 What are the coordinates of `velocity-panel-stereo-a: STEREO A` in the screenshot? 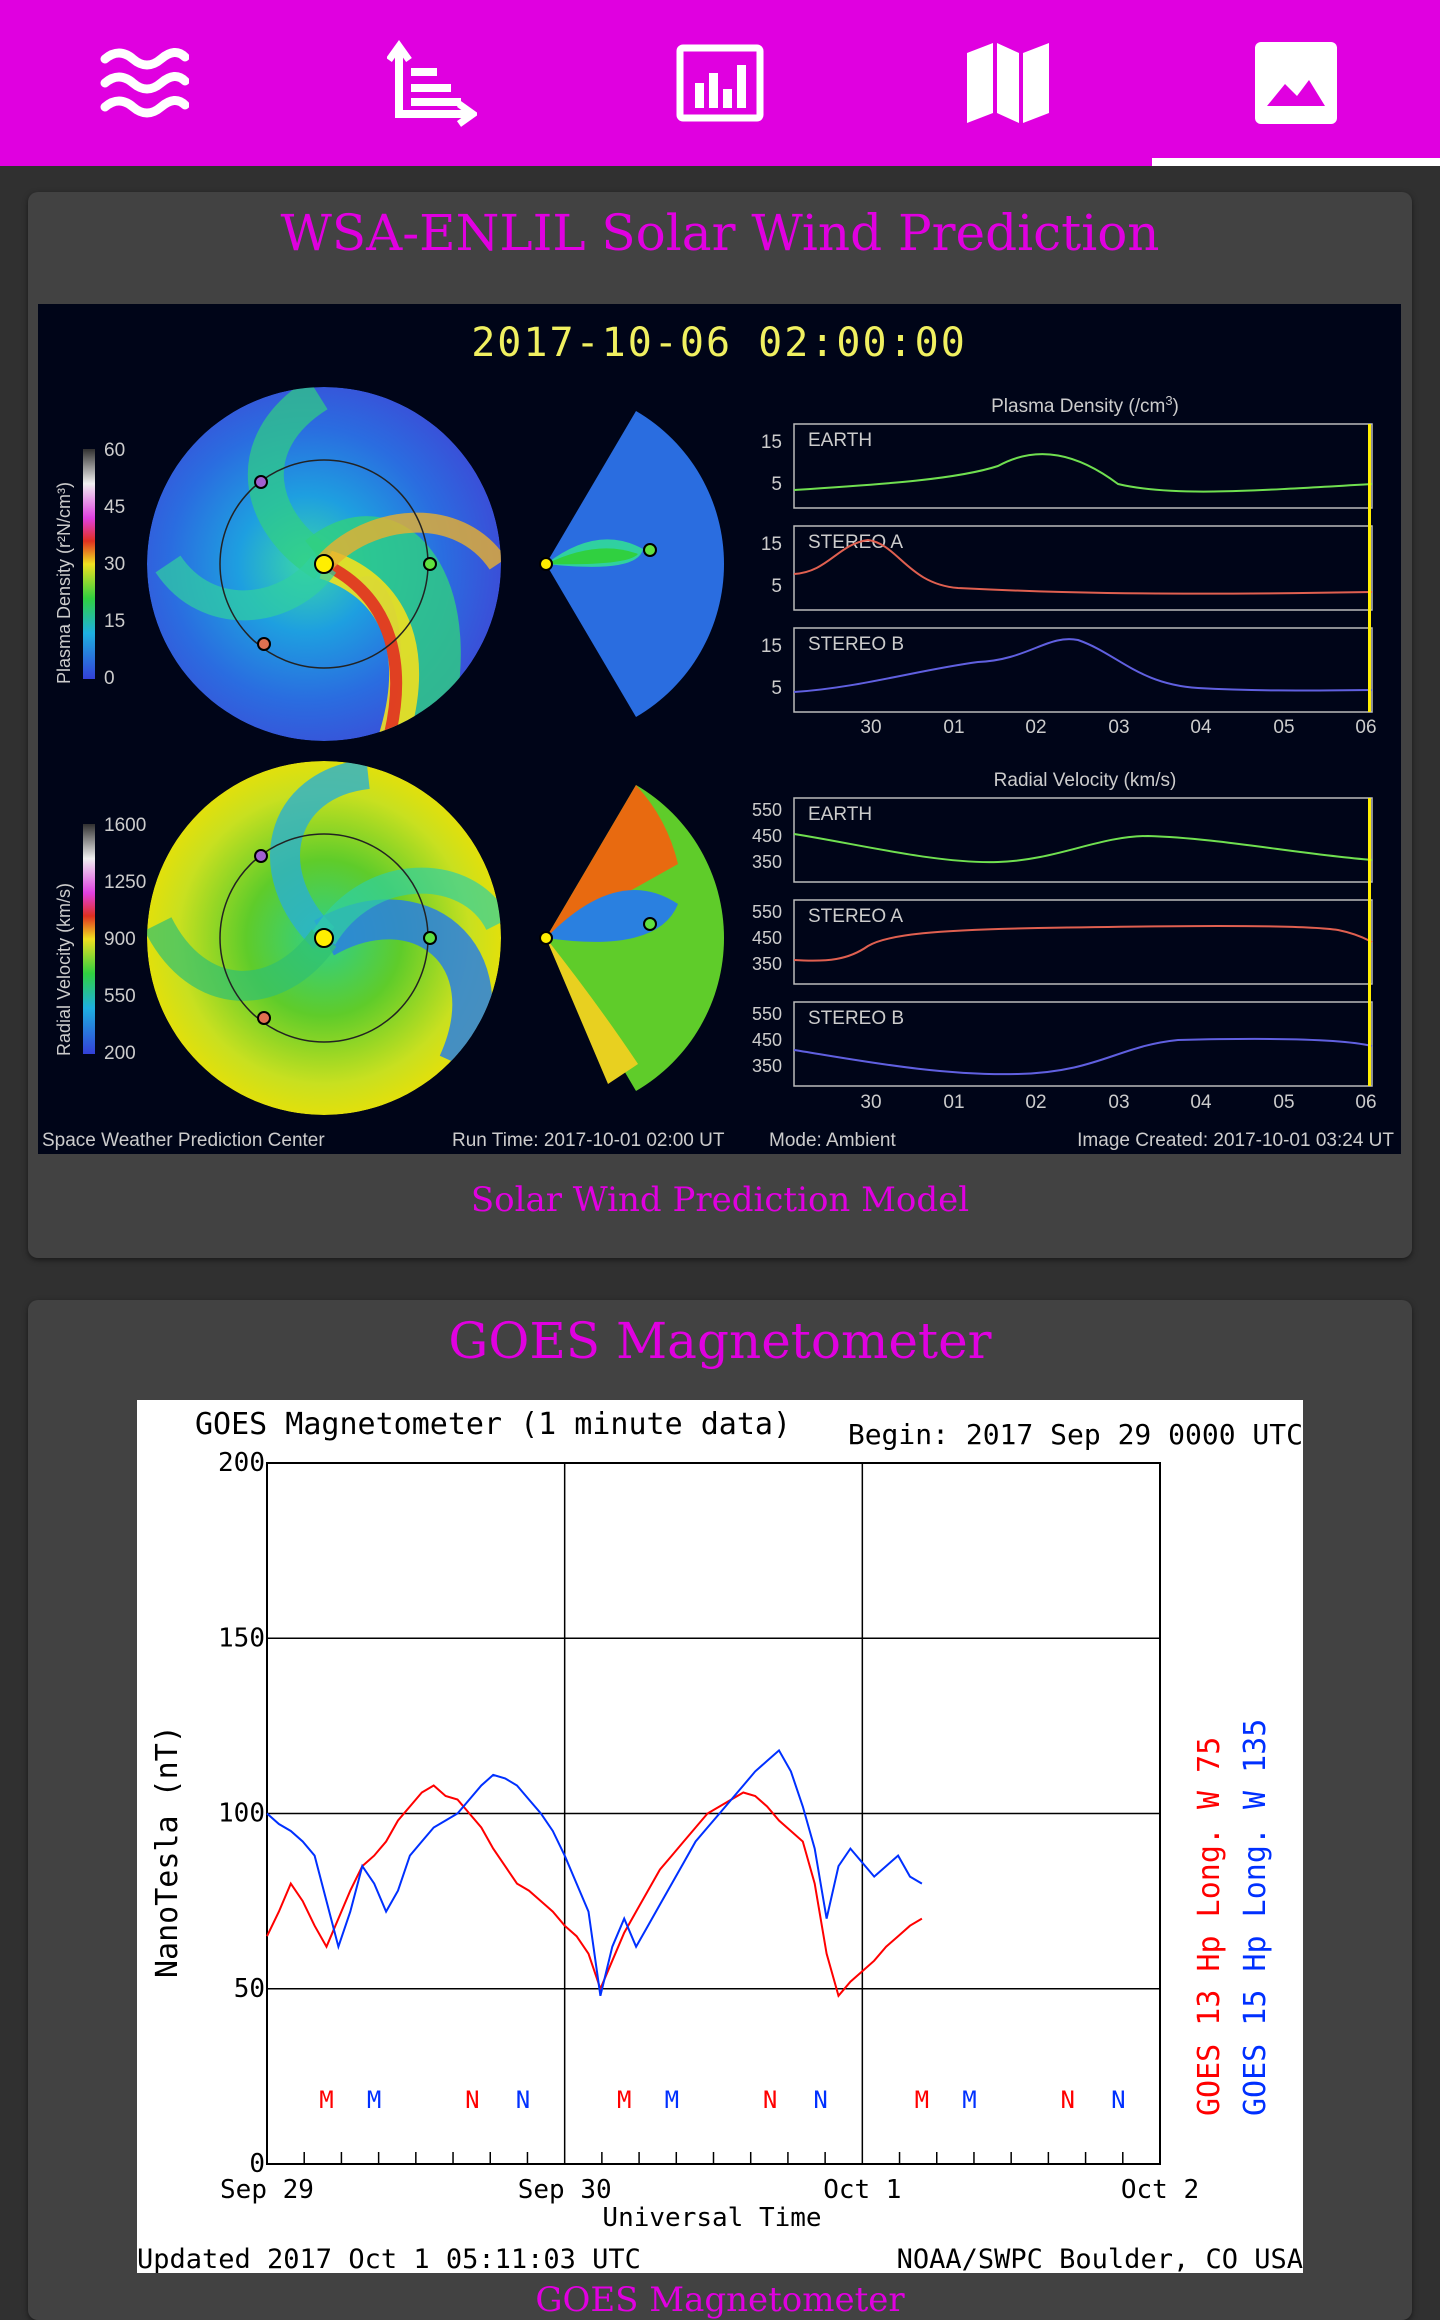 It's located at (855, 916).